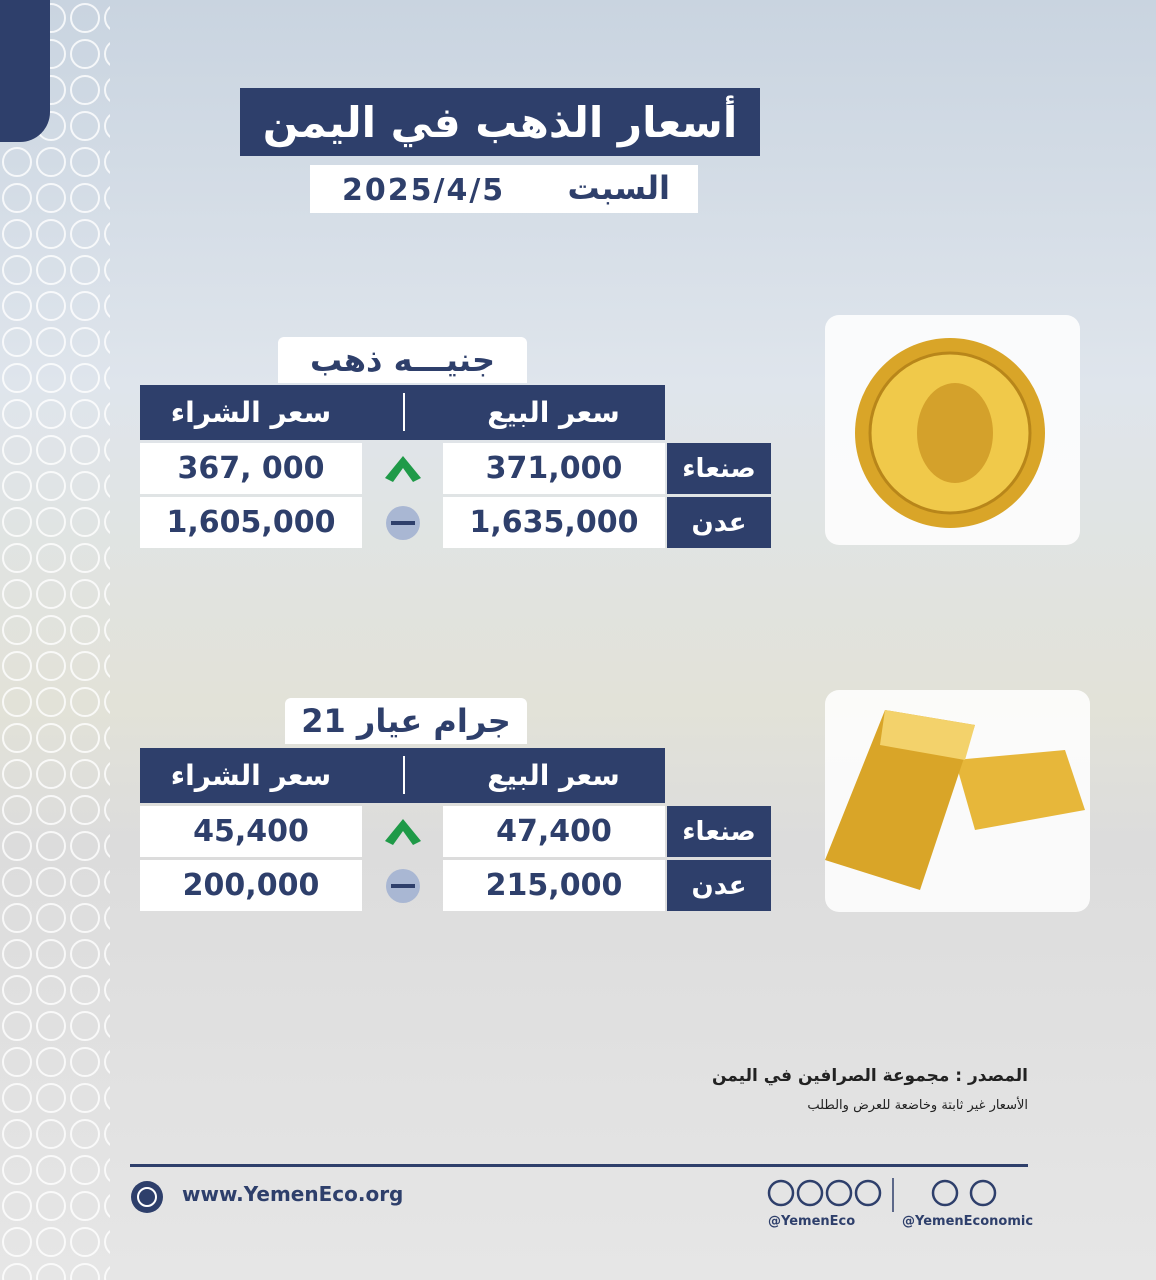 The width and height of the screenshot is (1156, 1280). I want to click on bars-card, so click(957, 801).